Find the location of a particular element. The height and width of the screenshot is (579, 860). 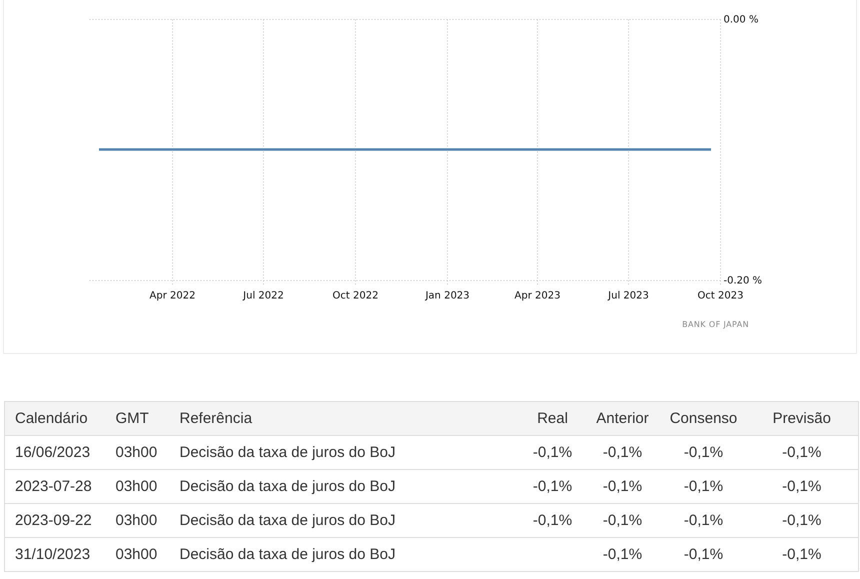

x-tick-label: Oct 2022 is located at coordinates (355, 296).